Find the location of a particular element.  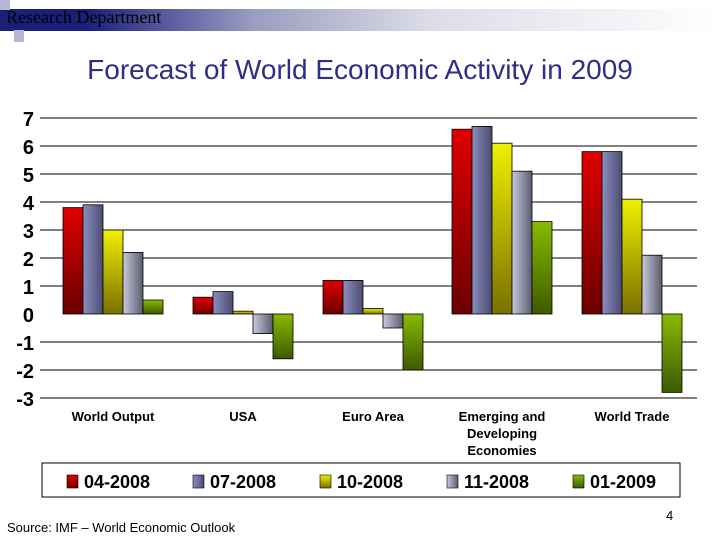

bar-04-2008-usa is located at coordinates (203, 305).